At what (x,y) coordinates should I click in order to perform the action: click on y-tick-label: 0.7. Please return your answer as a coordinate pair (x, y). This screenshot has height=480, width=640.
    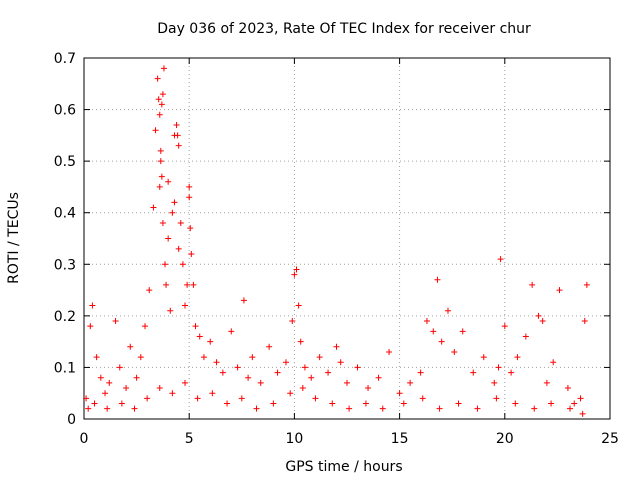
    Looking at the image, I should click on (65, 59).